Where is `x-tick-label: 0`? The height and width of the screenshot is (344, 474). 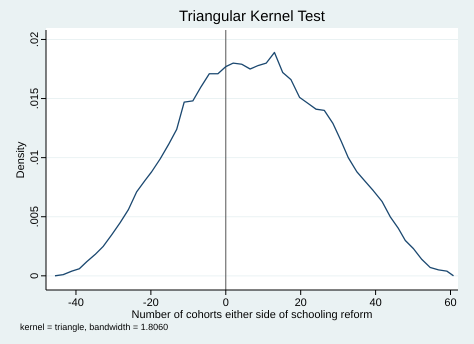 x-tick-label: 0 is located at coordinates (225, 303).